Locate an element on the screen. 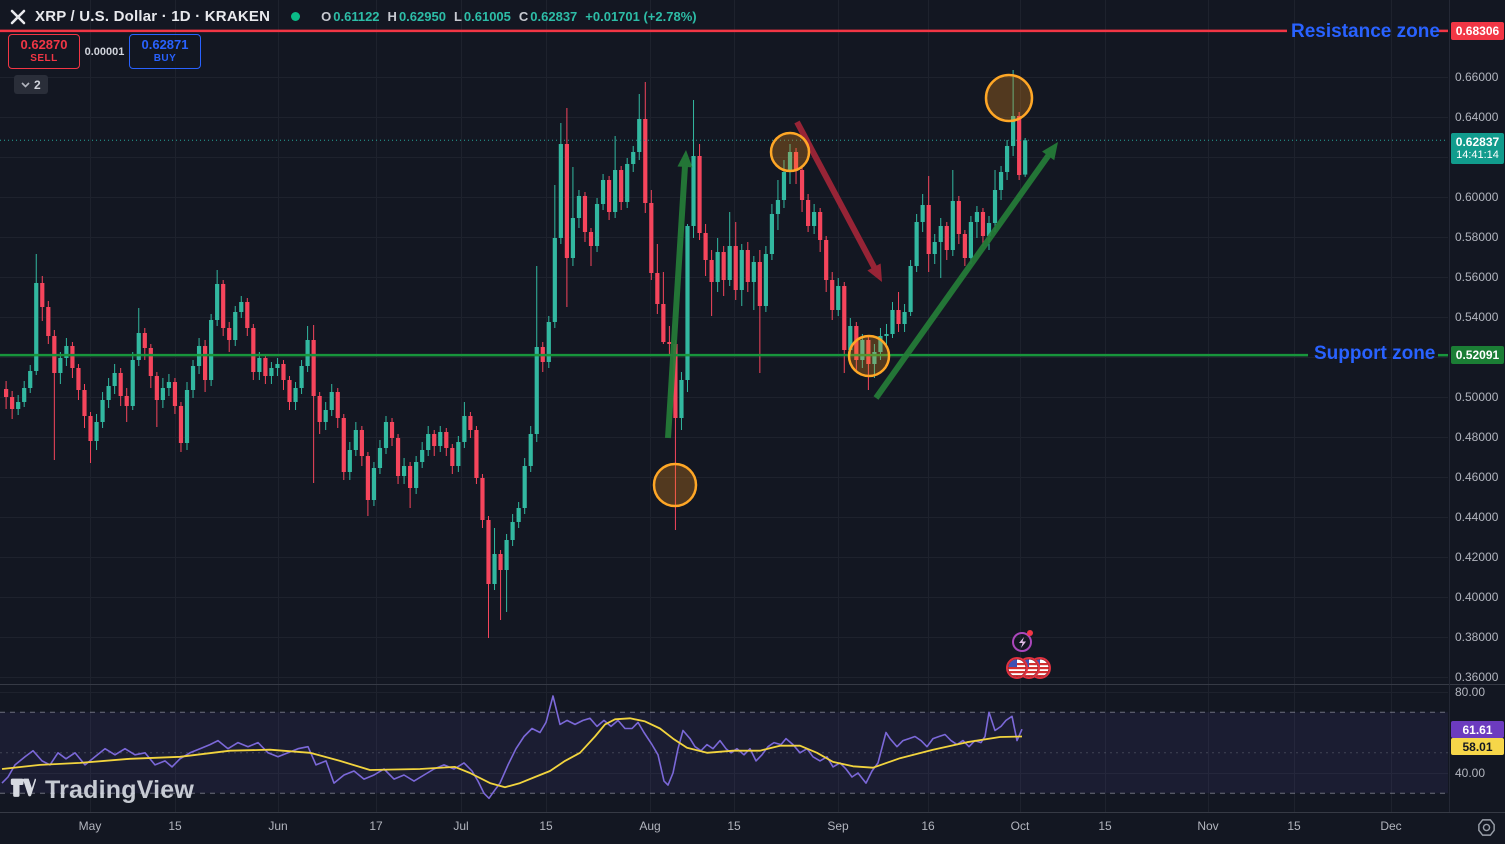 Image resolution: width=1505 pixels, height=844 pixels. spread-value: 0.00001 is located at coordinates (104, 51).